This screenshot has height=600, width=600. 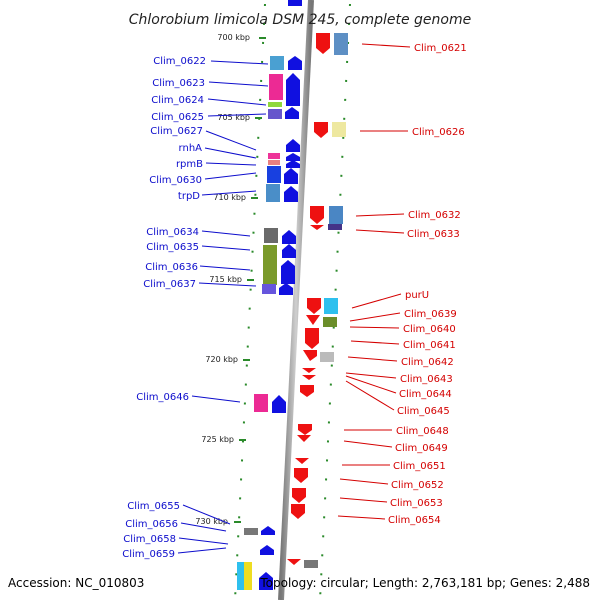 I want to click on kbp-tick-700: 700 kbp, so click(x=233, y=37).